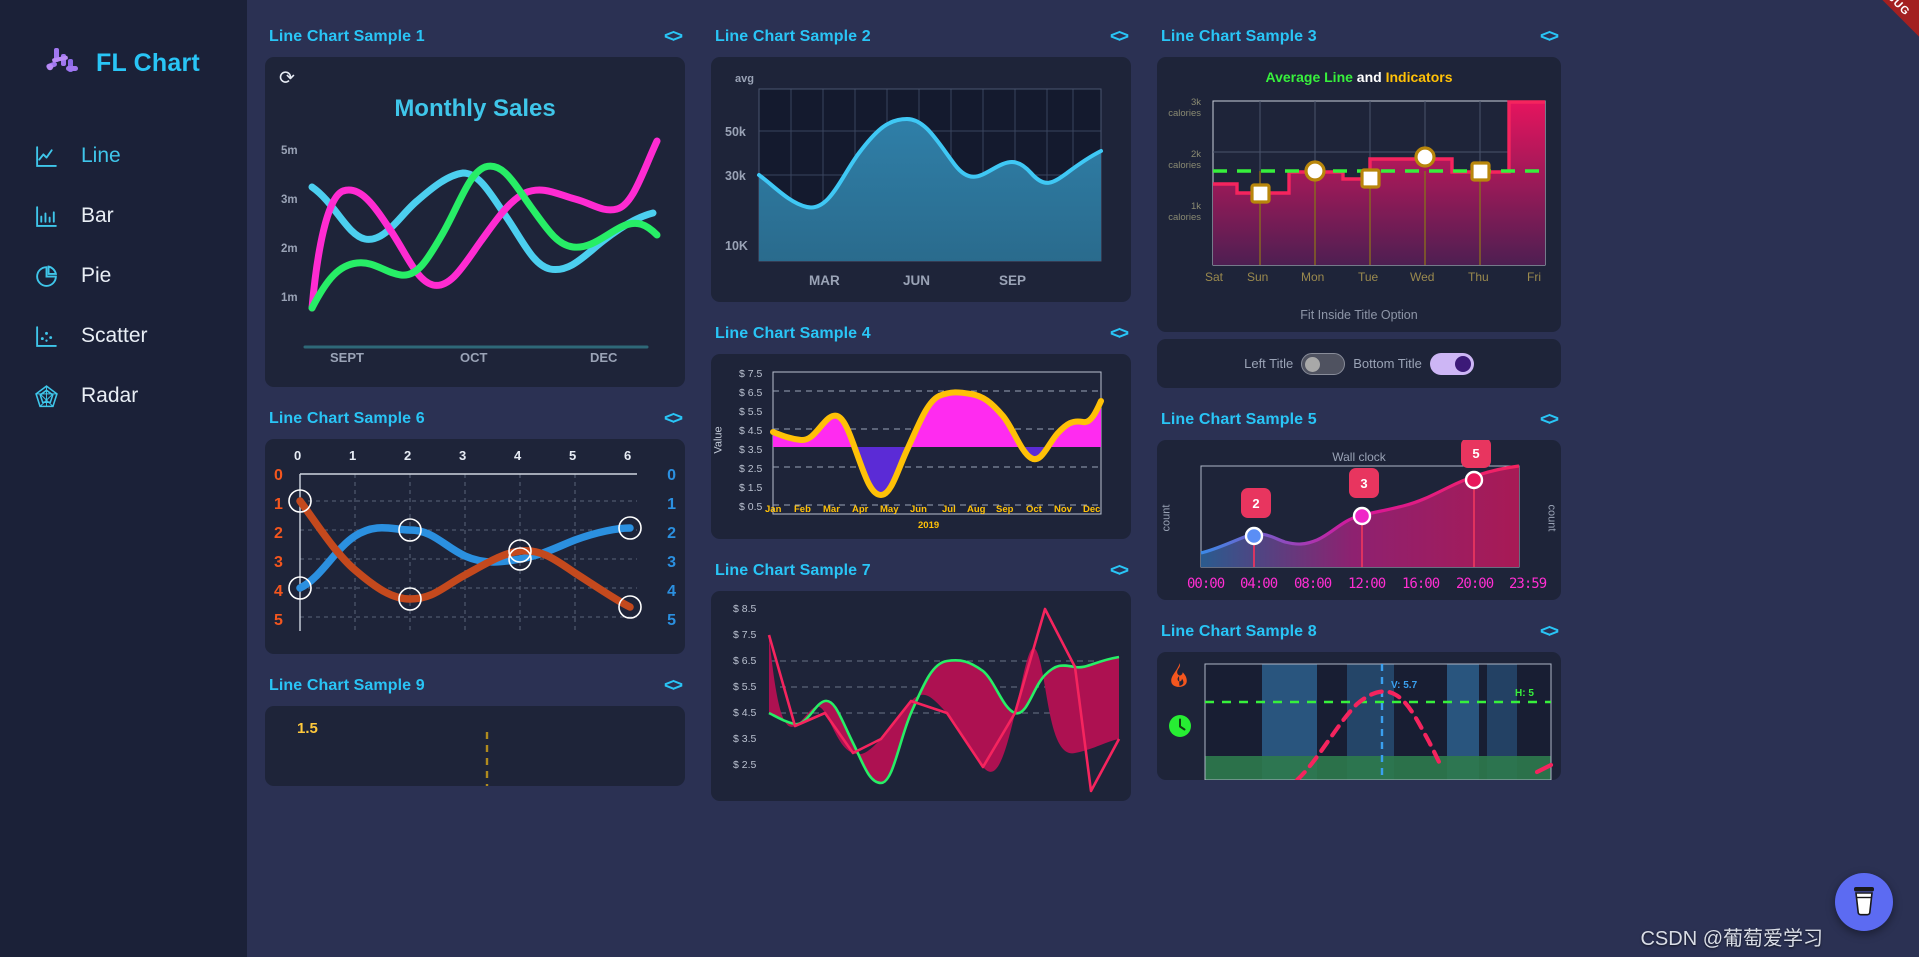 The height and width of the screenshot is (957, 1919). Describe the element at coordinates (1214, 277) in the screenshot. I see `x-tick-label: Sat` at that location.